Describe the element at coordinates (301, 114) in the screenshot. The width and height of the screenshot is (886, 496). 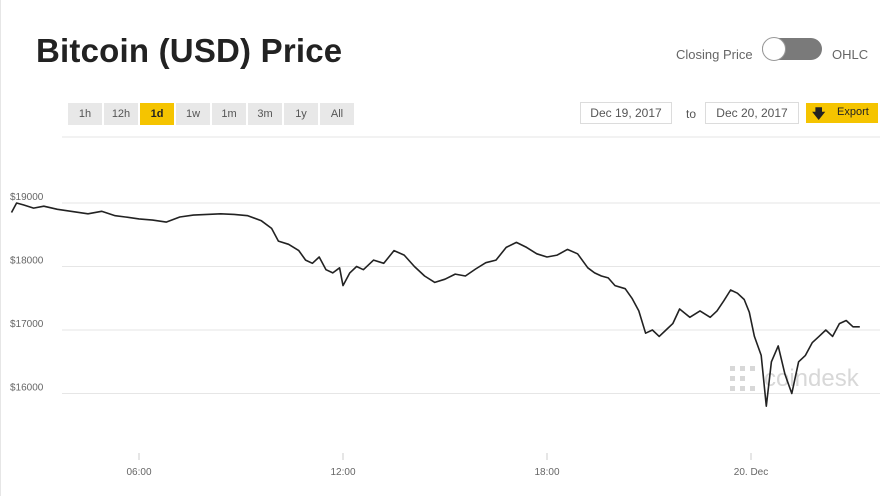
I see `range-button-1y: 1y` at that location.